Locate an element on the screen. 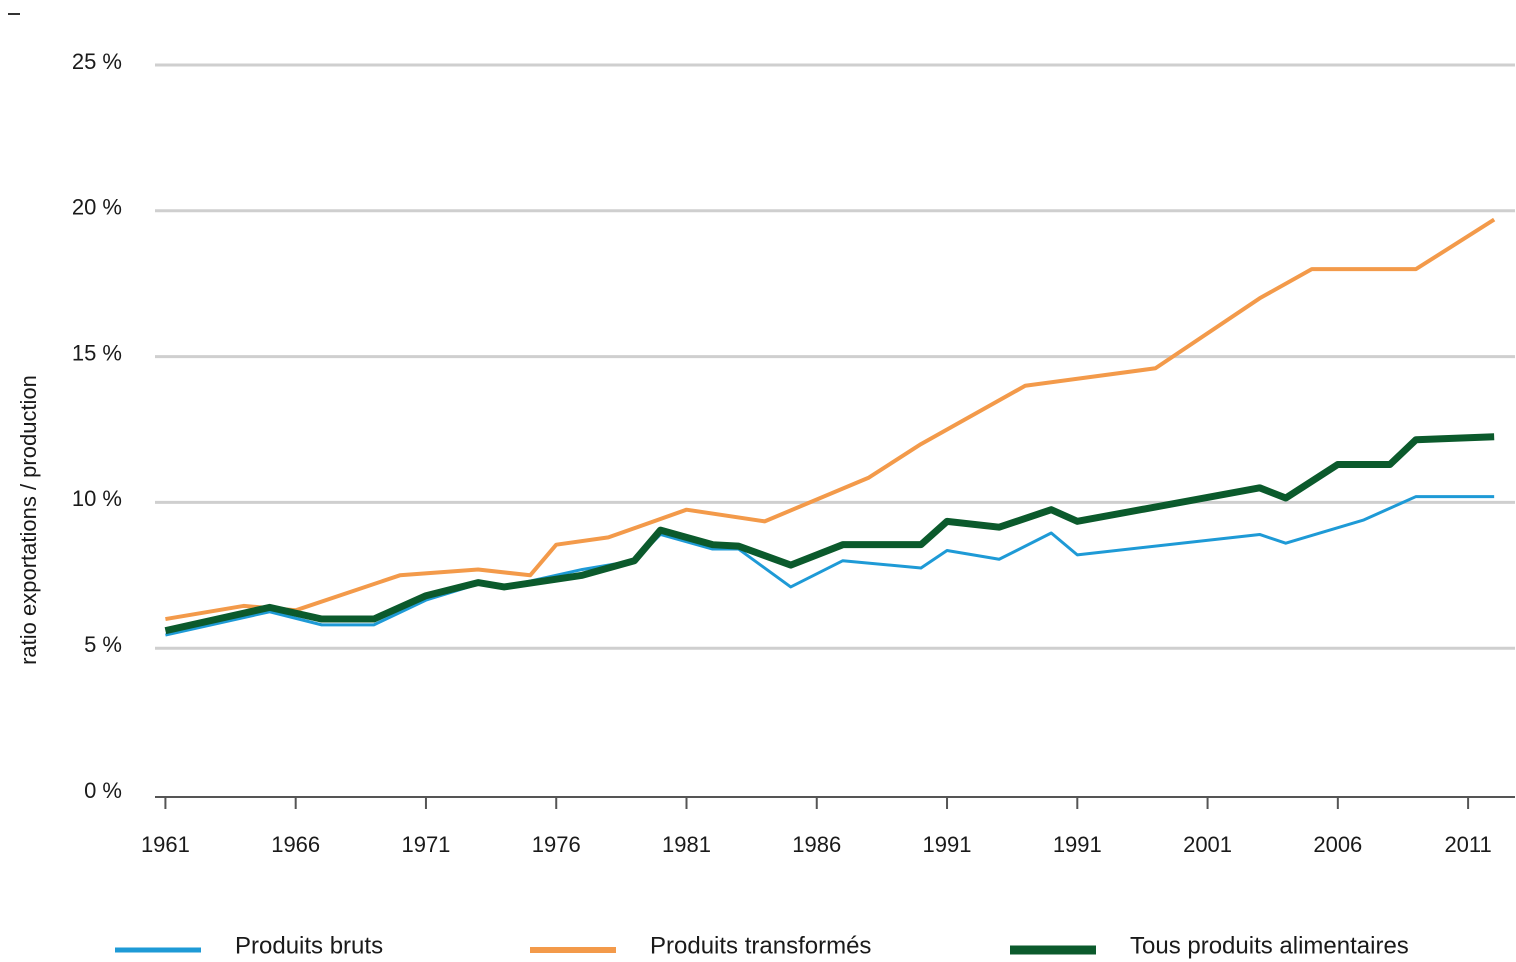 Image resolution: width=1516 pixels, height=962 pixels. x-tick-label: 2006 is located at coordinates (1337, 844).